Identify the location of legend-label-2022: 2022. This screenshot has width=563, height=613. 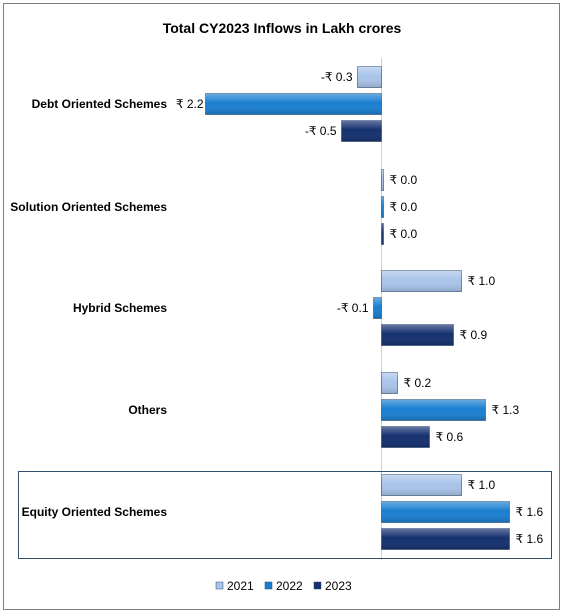
(289, 586).